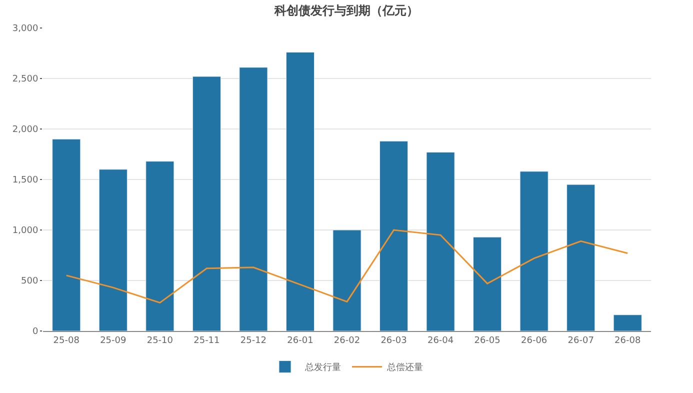 The width and height of the screenshot is (693, 393). Describe the element at coordinates (300, 341) in the screenshot. I see `x-tick-label: 26-01` at that location.